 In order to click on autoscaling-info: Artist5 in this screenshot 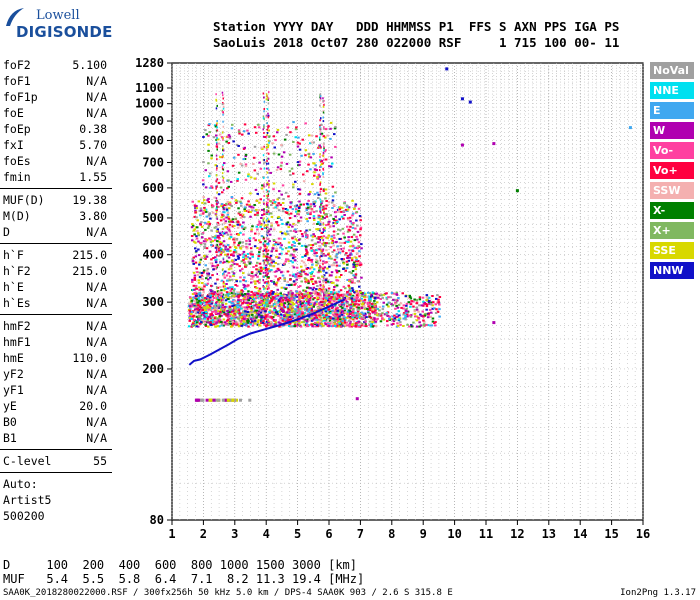, I will do `click(27, 500)`.